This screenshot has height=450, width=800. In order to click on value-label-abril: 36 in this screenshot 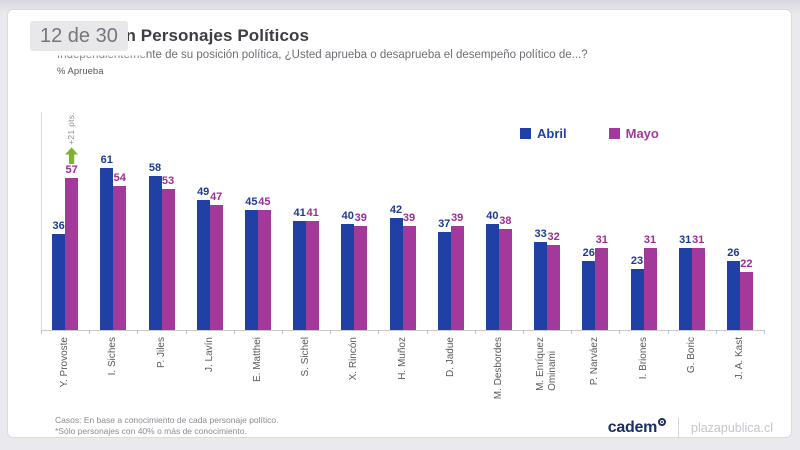, I will do `click(58, 226)`.